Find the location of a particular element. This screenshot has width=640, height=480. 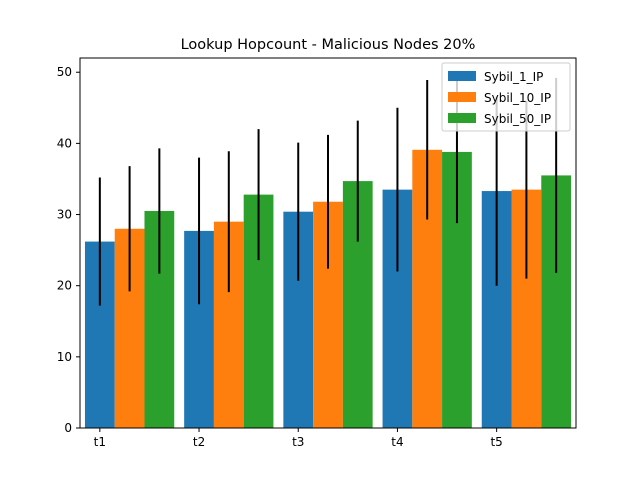

y-tick-label: 20 is located at coordinates (64, 286).